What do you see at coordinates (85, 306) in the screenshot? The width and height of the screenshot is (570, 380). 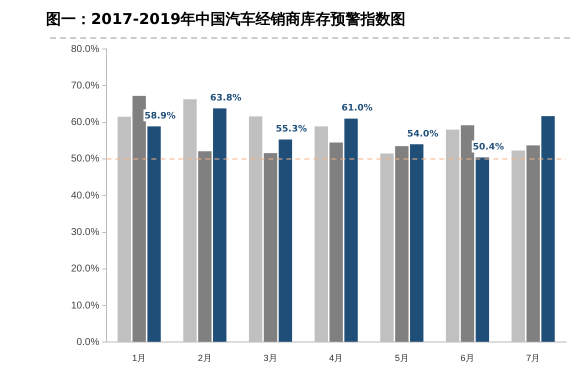 I see `y-tick-label: 10.0%` at bounding box center [85, 306].